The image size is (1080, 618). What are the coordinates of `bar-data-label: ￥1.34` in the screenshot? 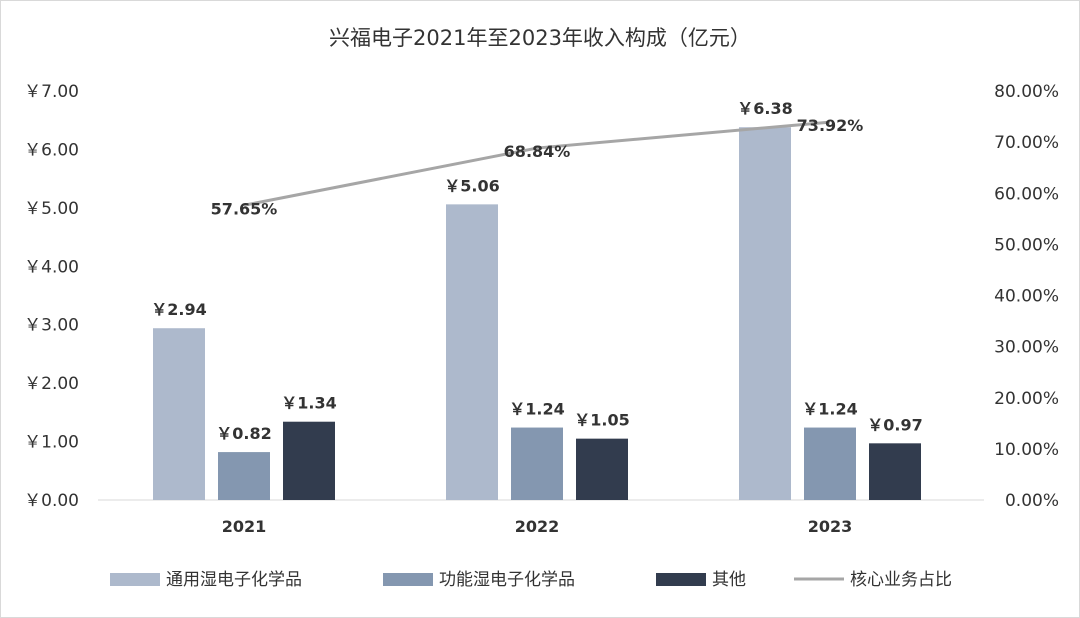 It's located at (308, 403).